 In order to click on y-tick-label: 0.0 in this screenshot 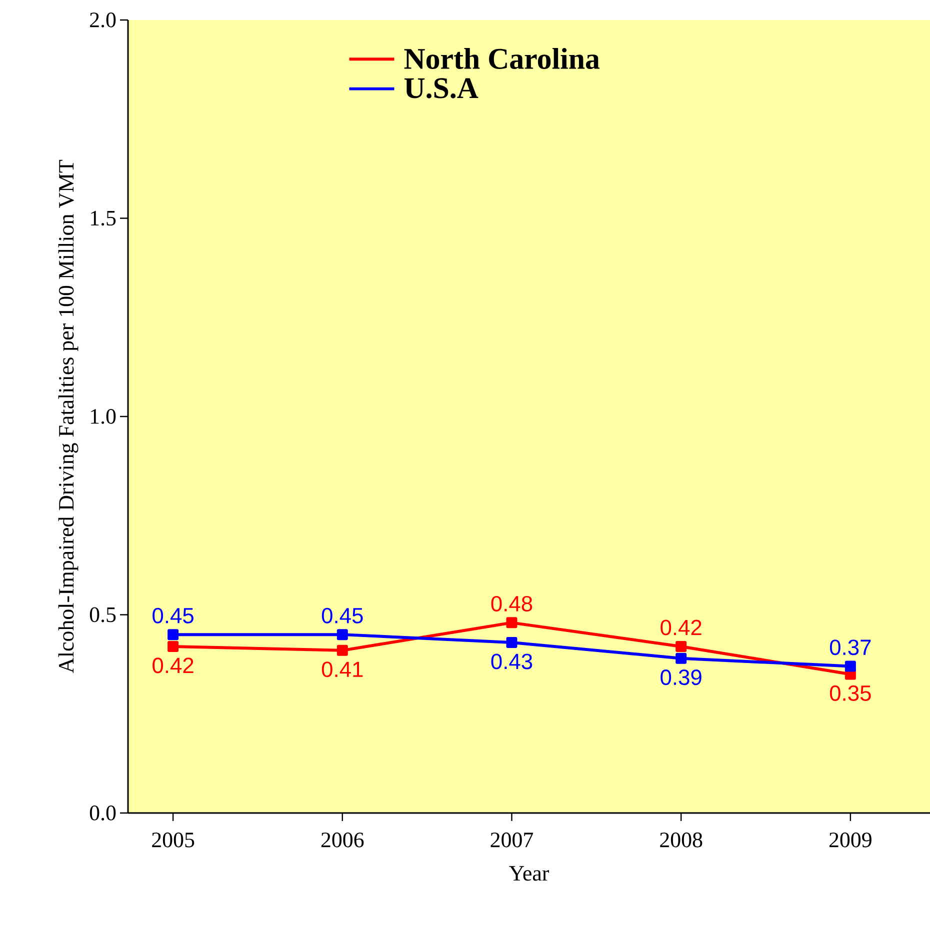, I will do `click(103, 813)`.